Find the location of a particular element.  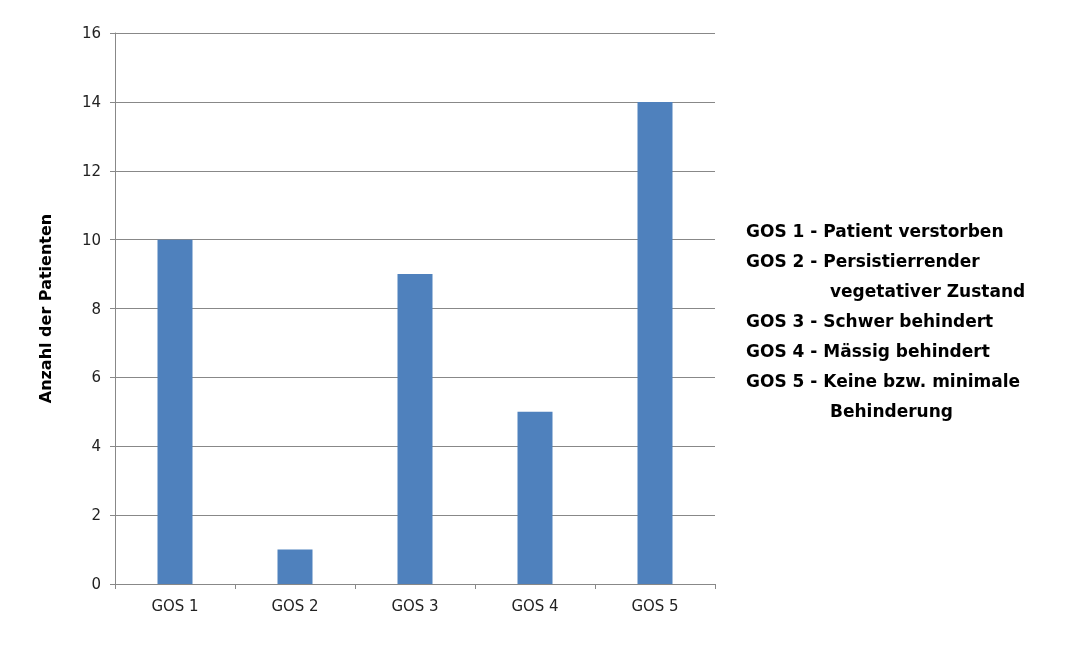

y-tick-label: 16 is located at coordinates (91, 33).